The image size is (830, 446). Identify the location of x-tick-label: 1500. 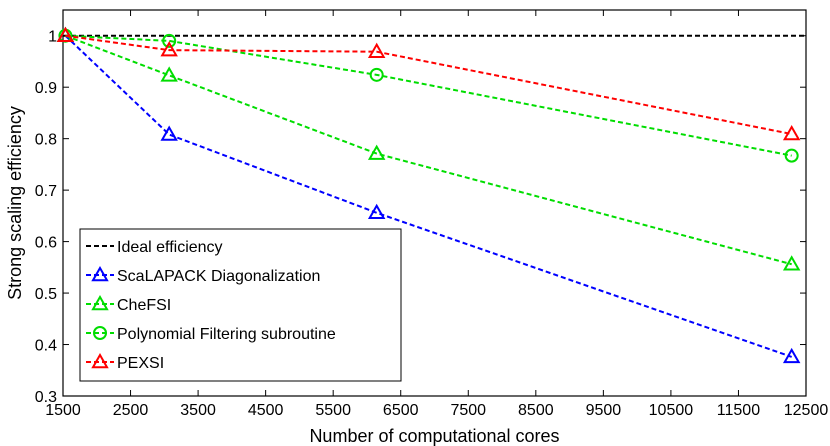
(63, 410).